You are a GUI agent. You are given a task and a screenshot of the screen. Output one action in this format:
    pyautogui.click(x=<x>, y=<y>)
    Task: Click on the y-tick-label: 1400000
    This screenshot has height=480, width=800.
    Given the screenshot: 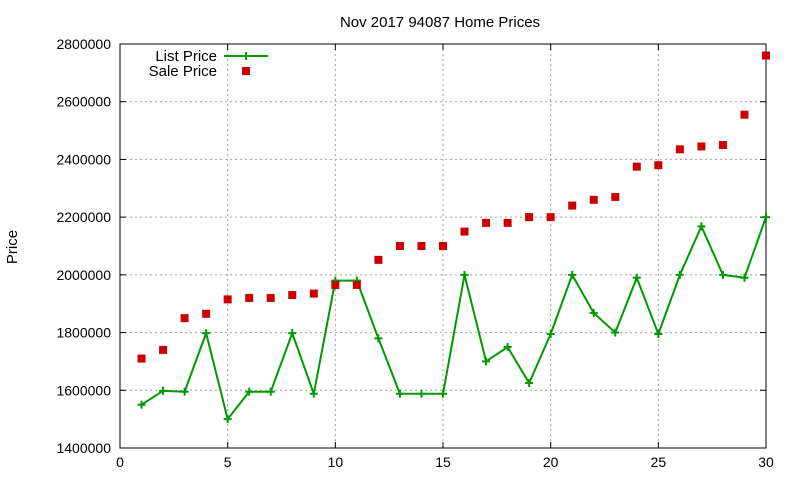 What is the action you would take?
    pyautogui.click(x=83, y=448)
    